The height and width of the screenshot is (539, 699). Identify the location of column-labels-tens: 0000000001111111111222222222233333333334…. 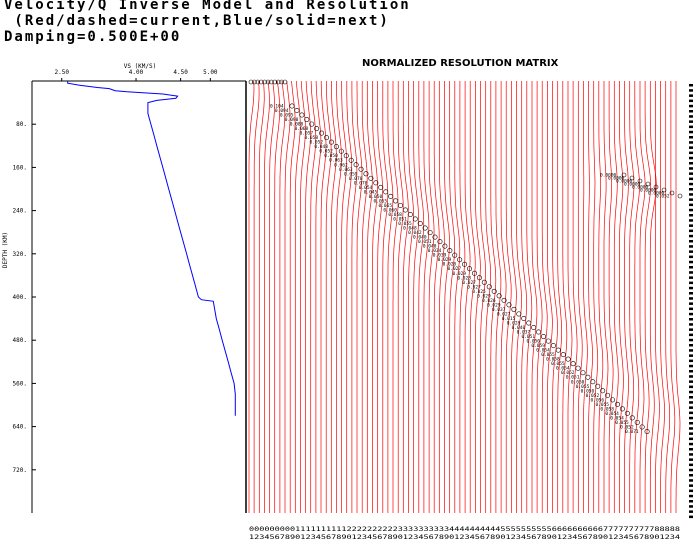
(464, 529).